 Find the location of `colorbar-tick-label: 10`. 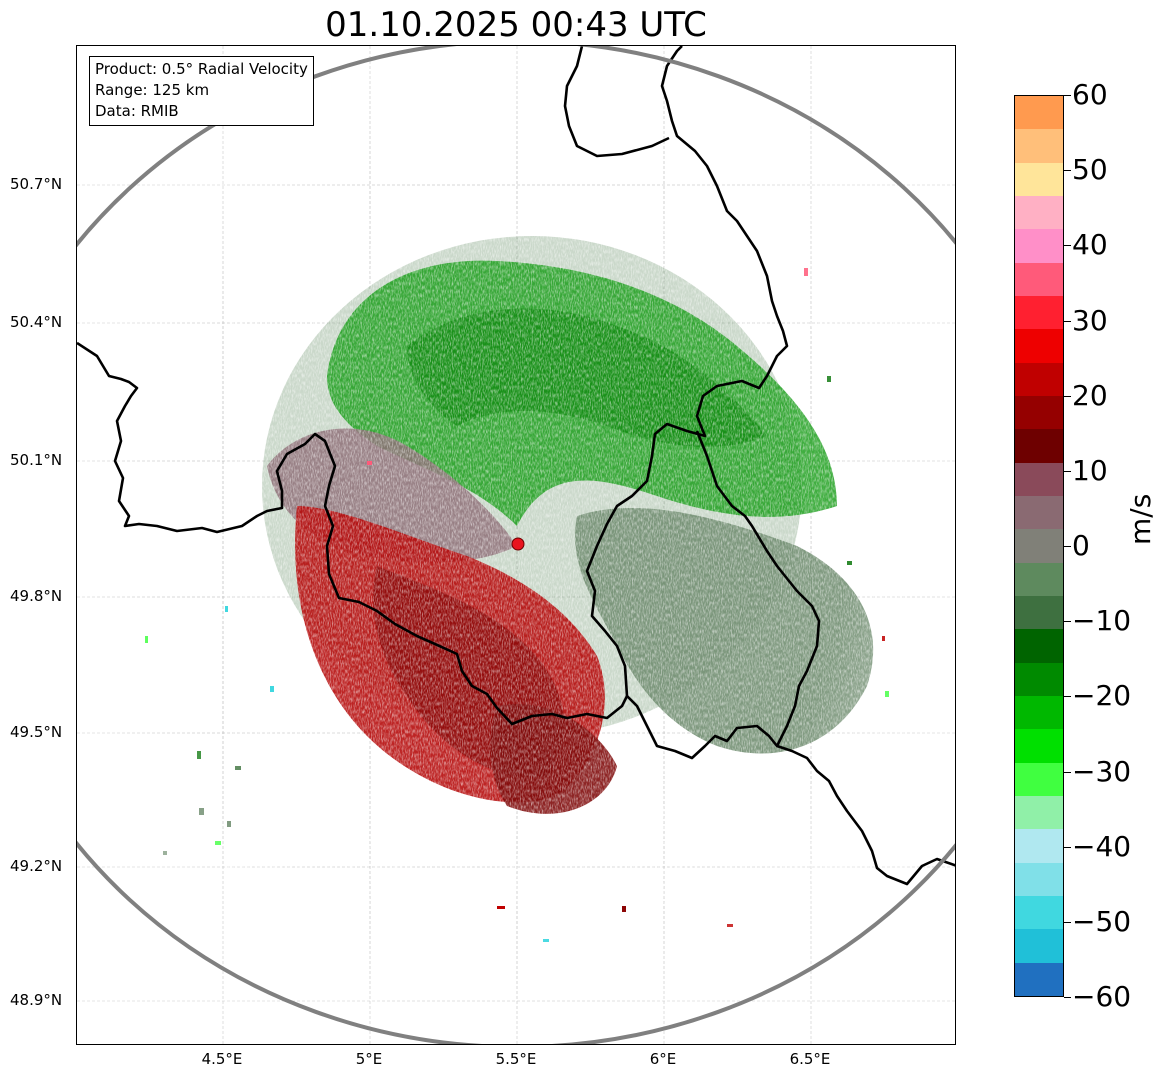

colorbar-tick-label: 10 is located at coordinates (1090, 470).